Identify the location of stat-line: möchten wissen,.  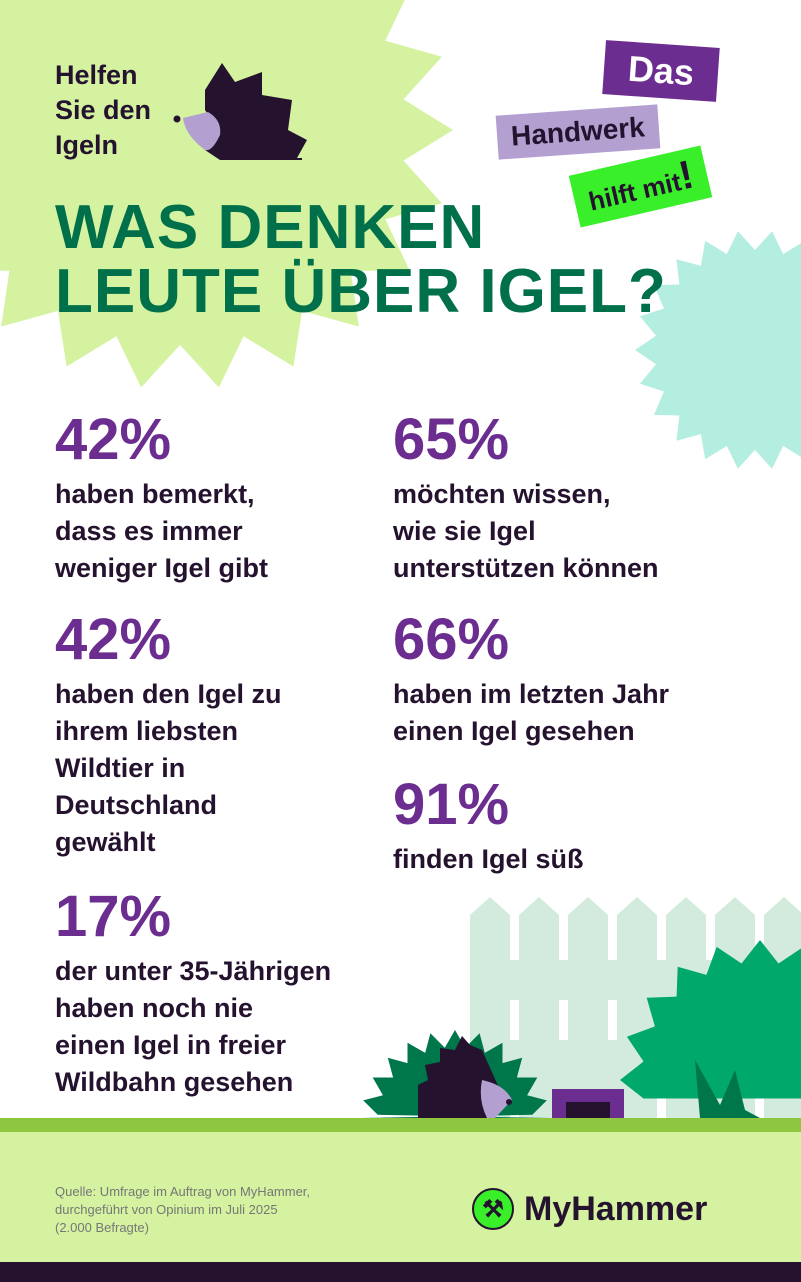
(502, 494).